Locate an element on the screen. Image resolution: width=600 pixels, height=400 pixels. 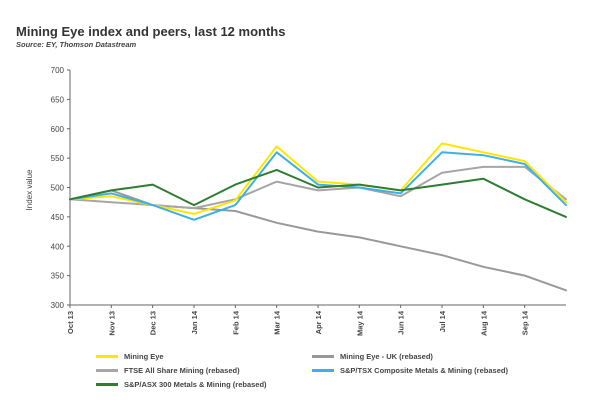
x-tick-label: Oct 13 is located at coordinates (70, 322).